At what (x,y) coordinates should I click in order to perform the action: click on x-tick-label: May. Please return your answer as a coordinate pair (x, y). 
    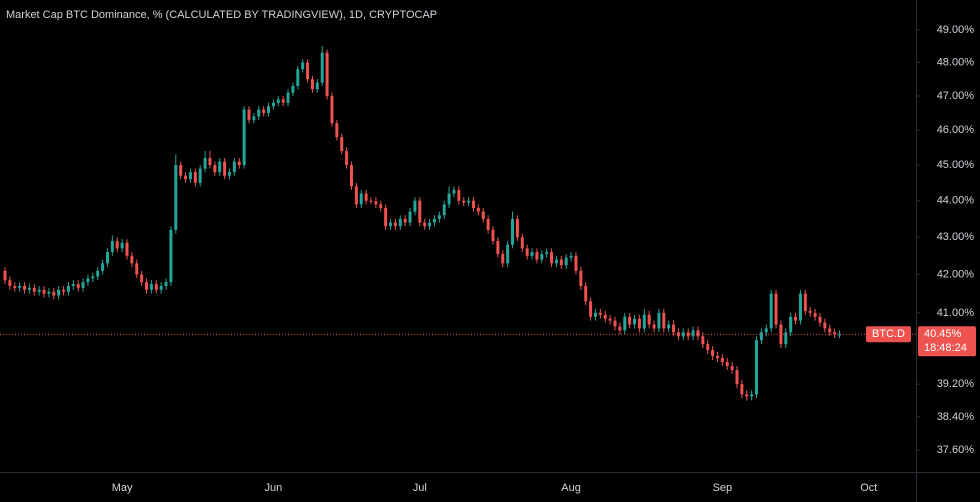
    Looking at the image, I should click on (122, 488).